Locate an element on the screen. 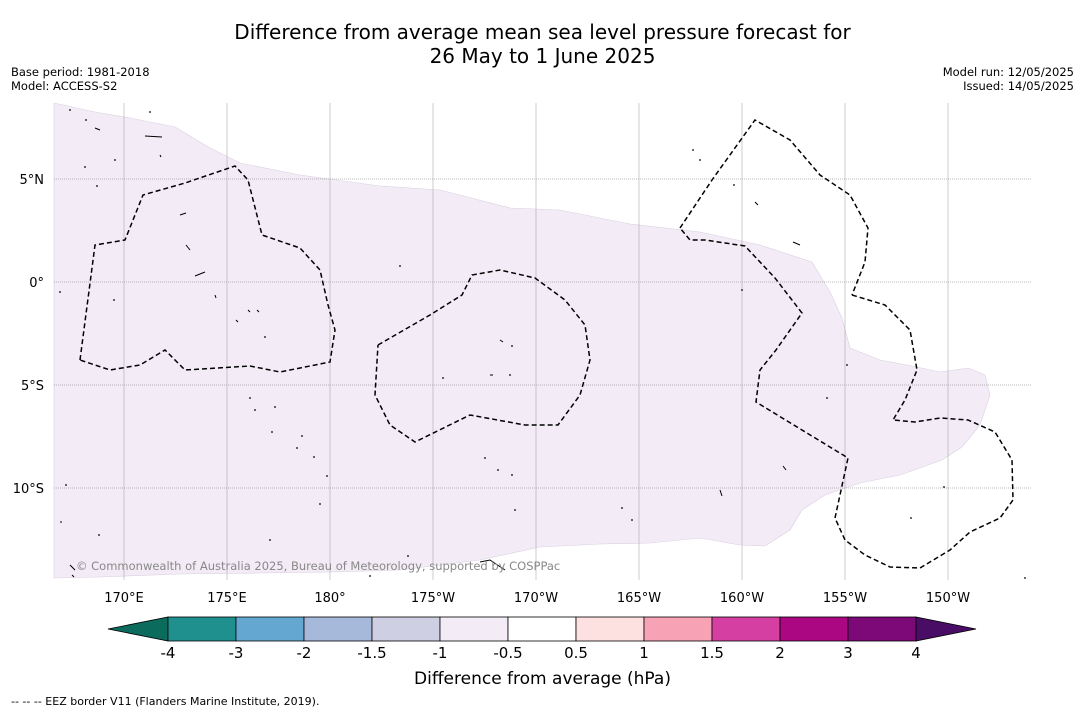 This screenshot has width=1085, height=713. lat-label-5n: 5°N is located at coordinates (32, 180).